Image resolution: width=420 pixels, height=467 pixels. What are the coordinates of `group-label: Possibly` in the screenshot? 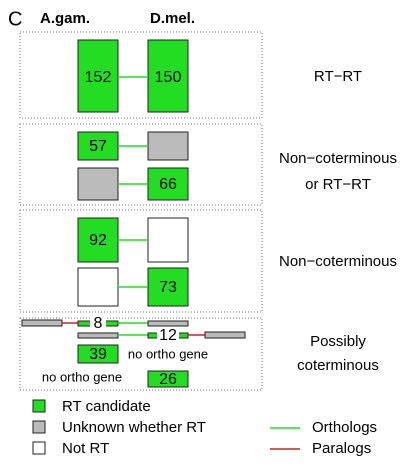 It's located at (338, 341).